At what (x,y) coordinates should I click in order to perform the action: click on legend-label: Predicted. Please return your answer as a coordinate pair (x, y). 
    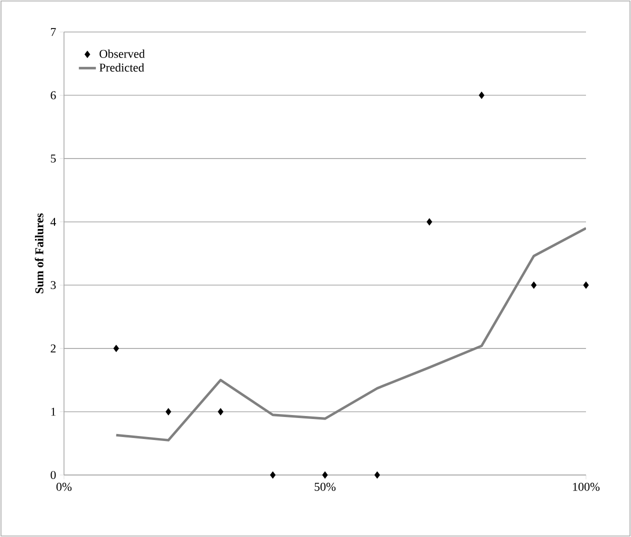
    Looking at the image, I should click on (121, 67).